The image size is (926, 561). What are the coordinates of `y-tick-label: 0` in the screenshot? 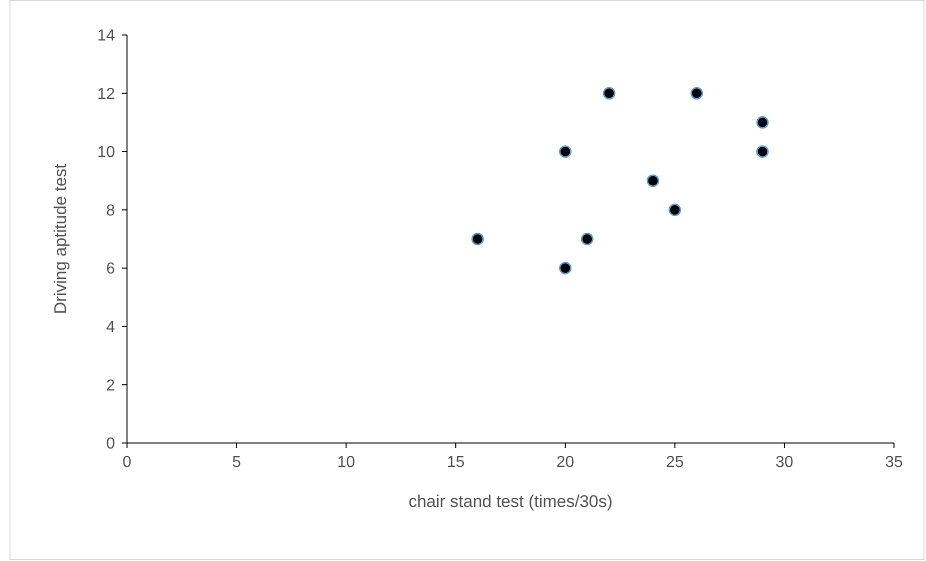 It's located at (111, 444).